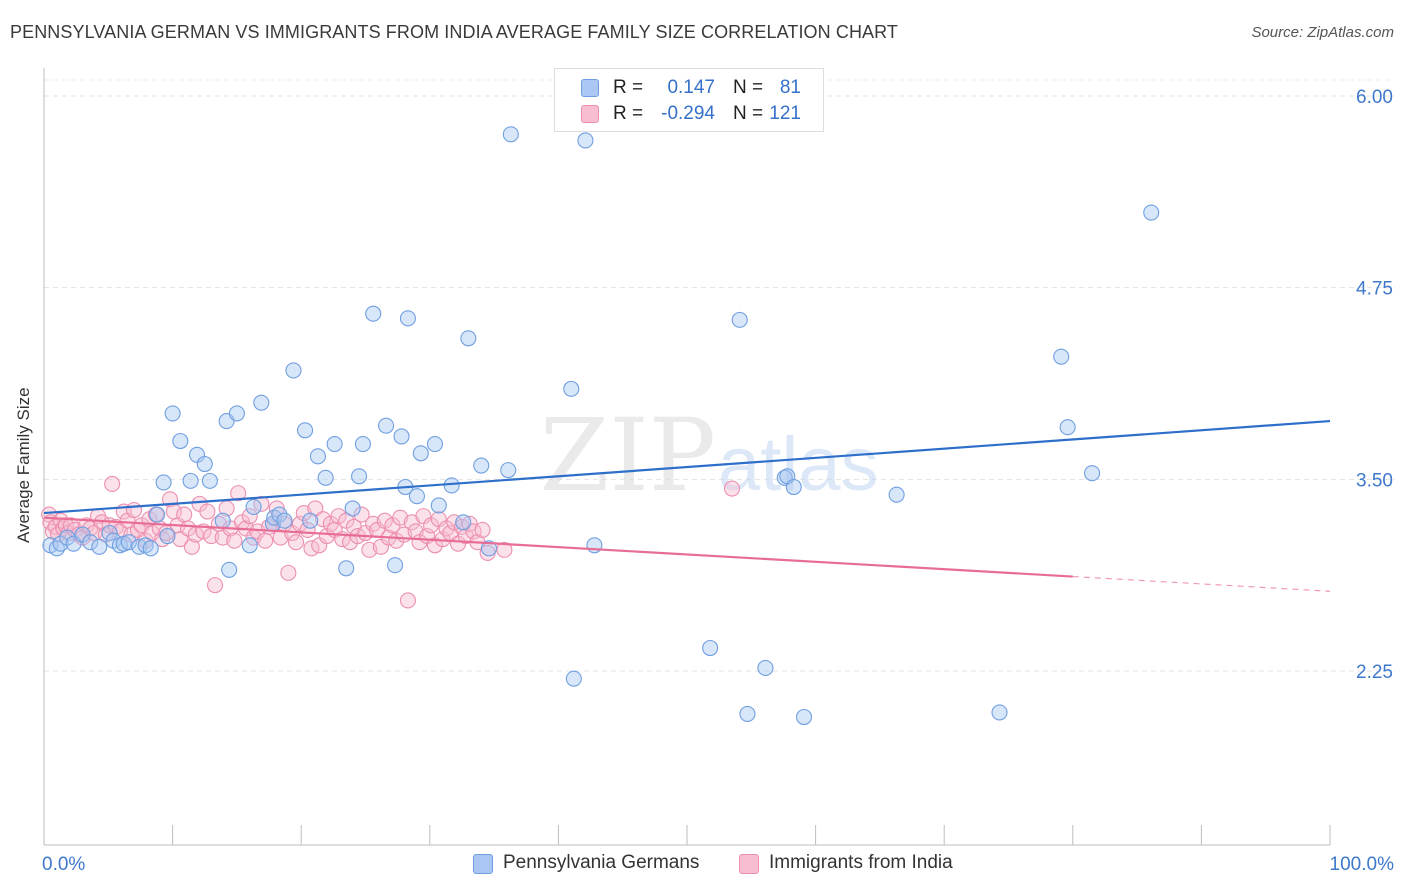 Image resolution: width=1406 pixels, height=892 pixels. I want to click on legend-swatch-pink, so click(590, 114).